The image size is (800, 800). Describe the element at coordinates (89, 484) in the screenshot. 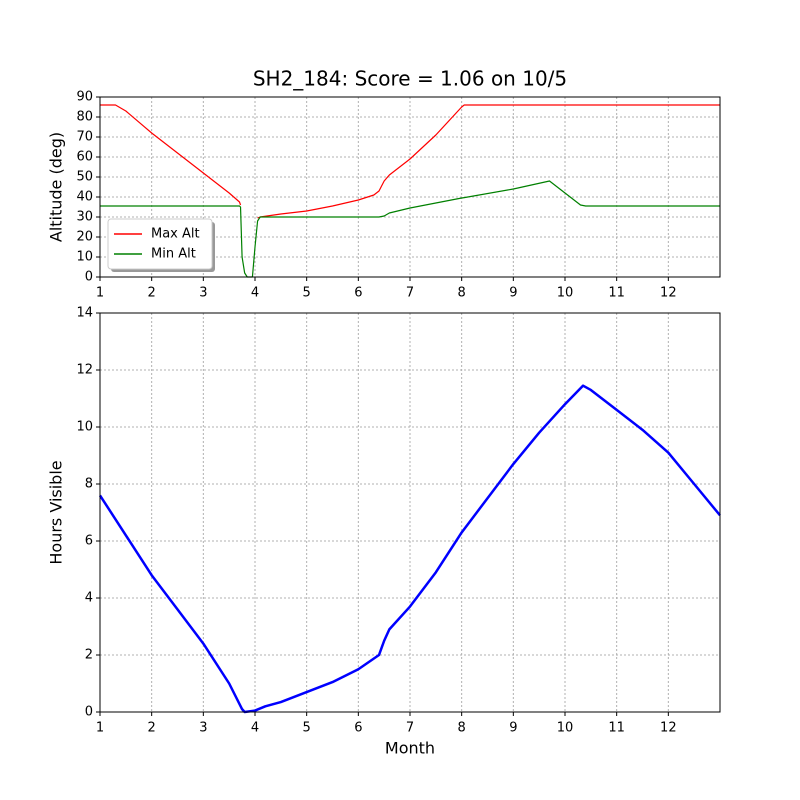

I see `y-tick-label: 8` at that location.